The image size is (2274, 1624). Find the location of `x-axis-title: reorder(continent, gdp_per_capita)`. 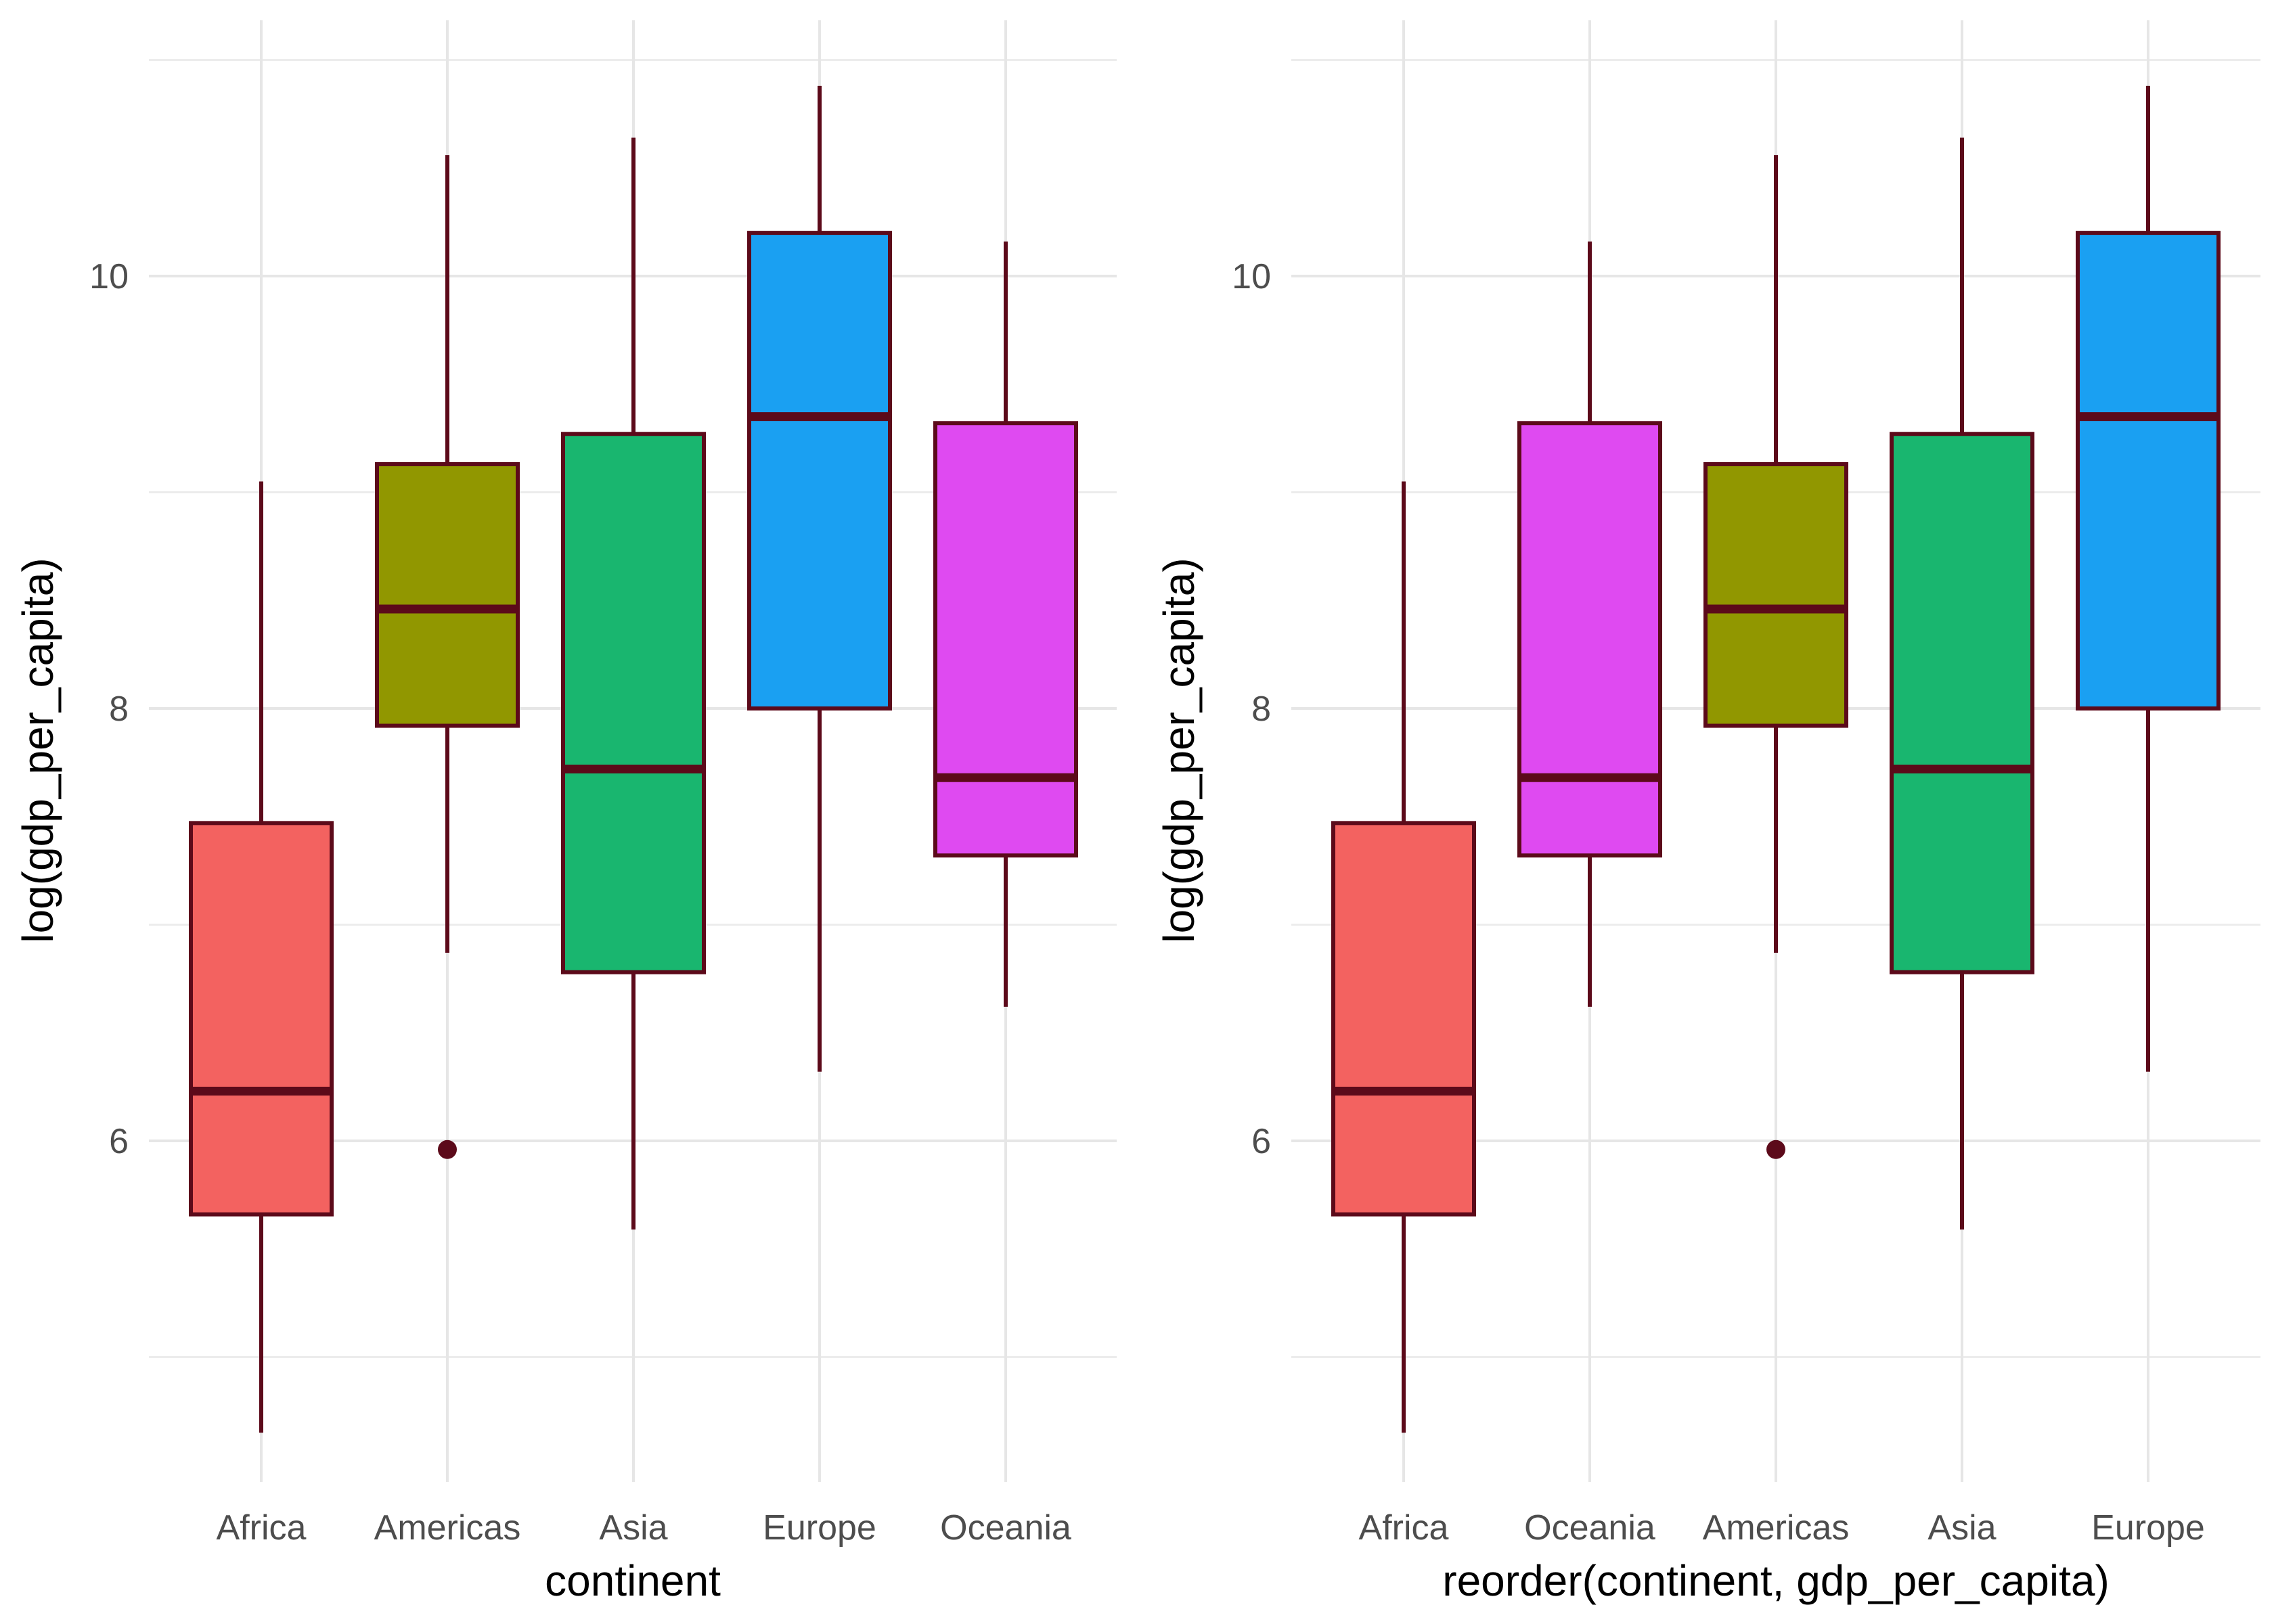

x-axis-title: reorder(continent, gdp_per_capita) is located at coordinates (1776, 1580).